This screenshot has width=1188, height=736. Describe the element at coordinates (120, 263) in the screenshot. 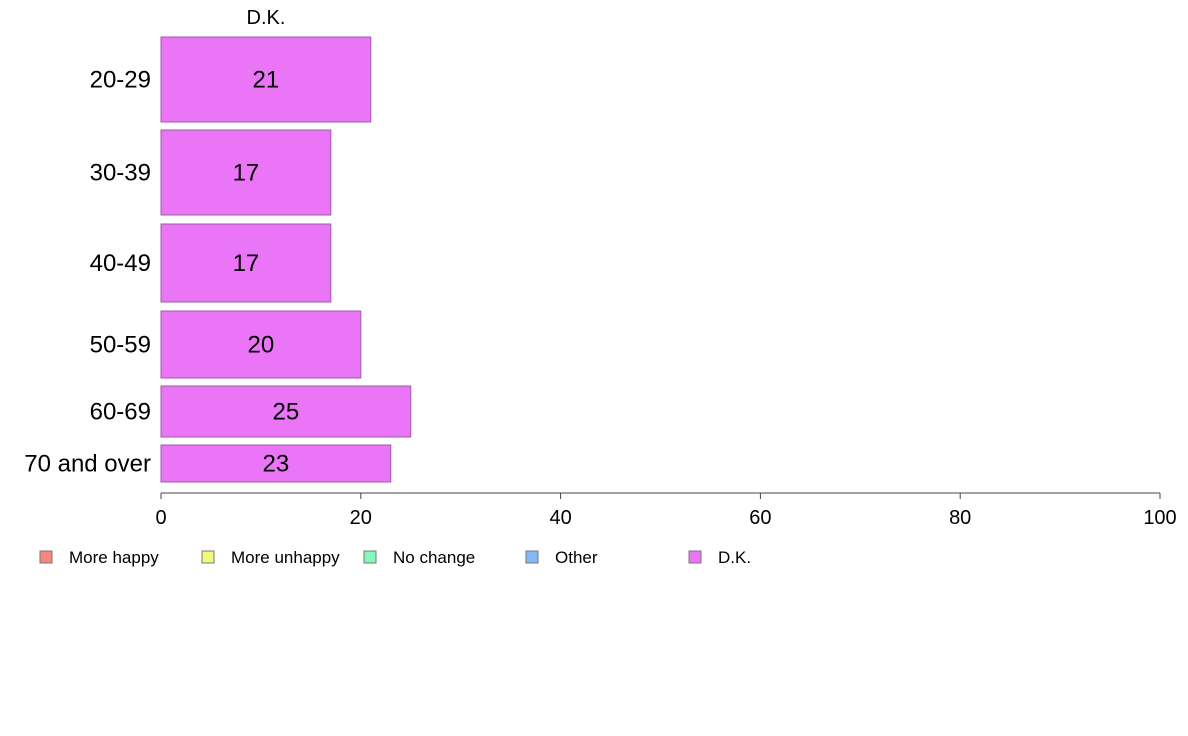

I see `category-label: 40-49` at that location.